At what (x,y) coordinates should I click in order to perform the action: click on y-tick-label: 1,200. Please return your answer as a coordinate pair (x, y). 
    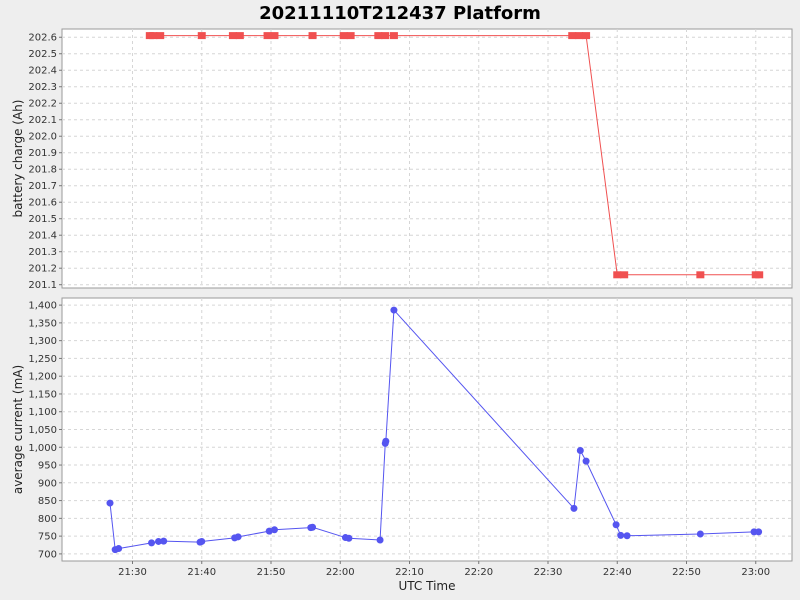
    Looking at the image, I should click on (42, 377).